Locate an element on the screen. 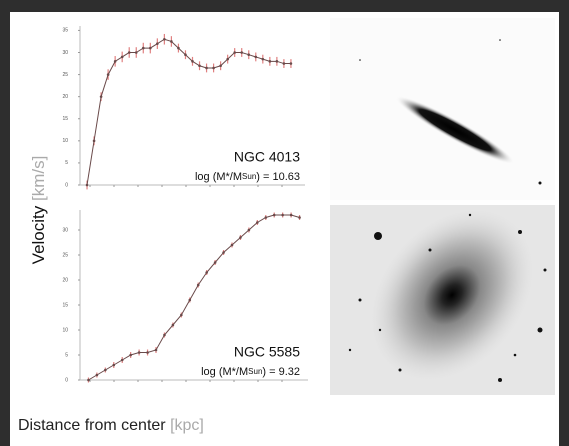 Image resolution: width=569 pixels, height=446 pixels. mass-label: log (M*/MSun) = 10.63 is located at coordinates (247, 177).